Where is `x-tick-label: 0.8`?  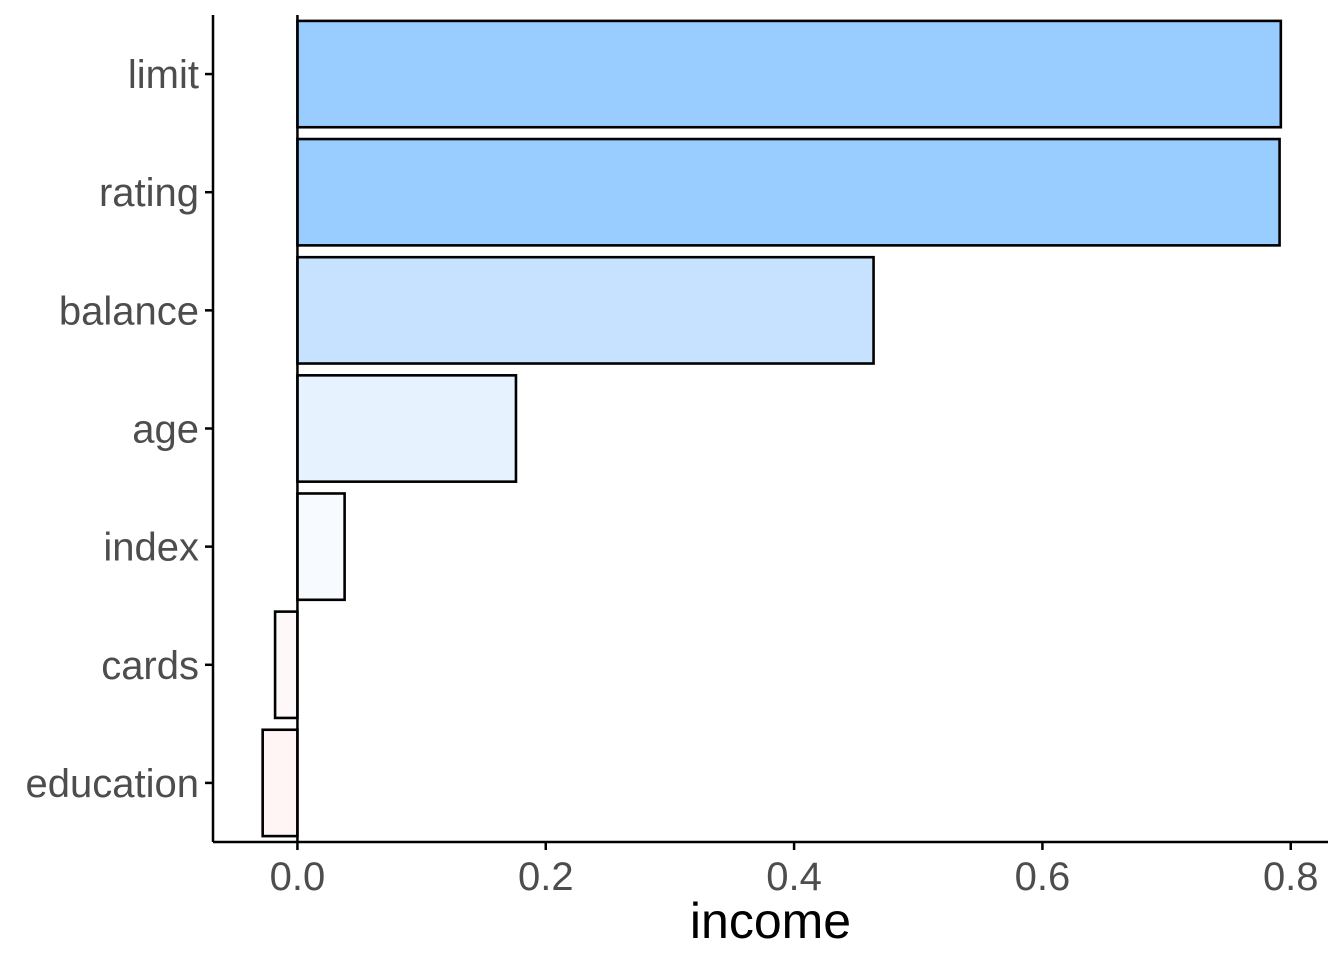 x-tick-label: 0.8 is located at coordinates (1291, 877).